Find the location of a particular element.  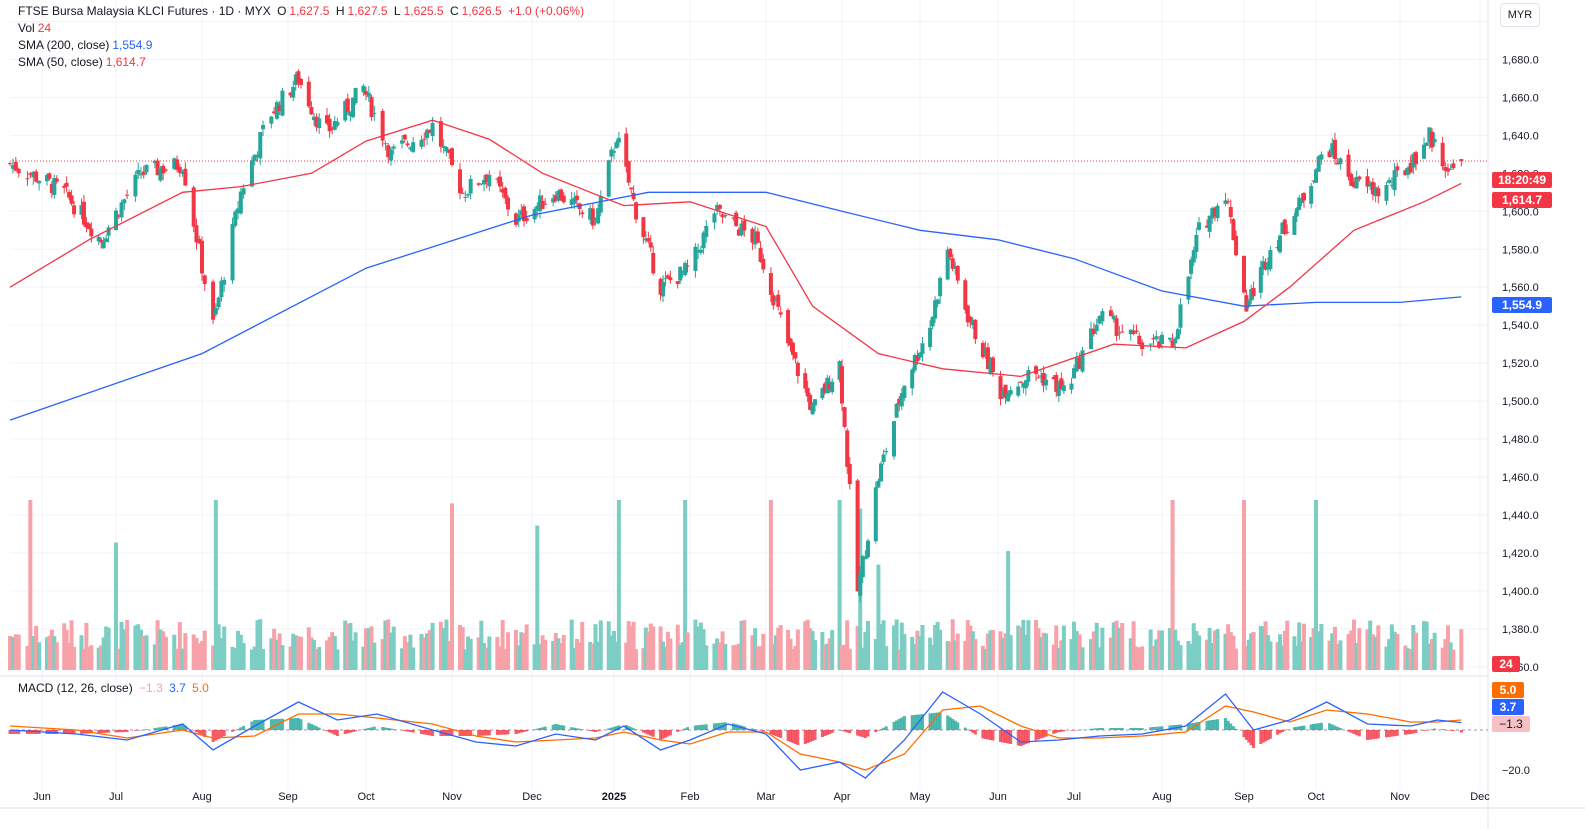

macd-line is located at coordinates (735, 735).